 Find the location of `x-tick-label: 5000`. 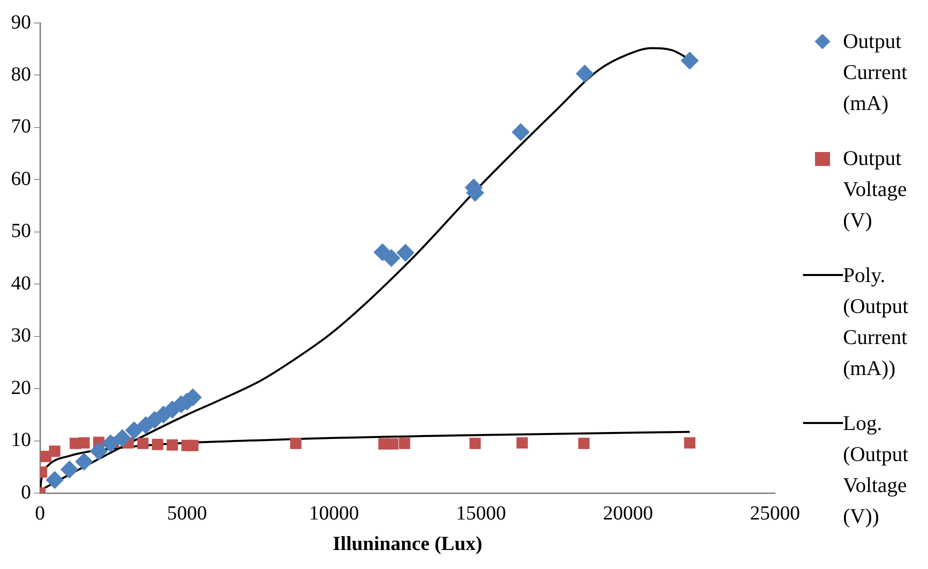

x-tick-label: 5000 is located at coordinates (187, 513).